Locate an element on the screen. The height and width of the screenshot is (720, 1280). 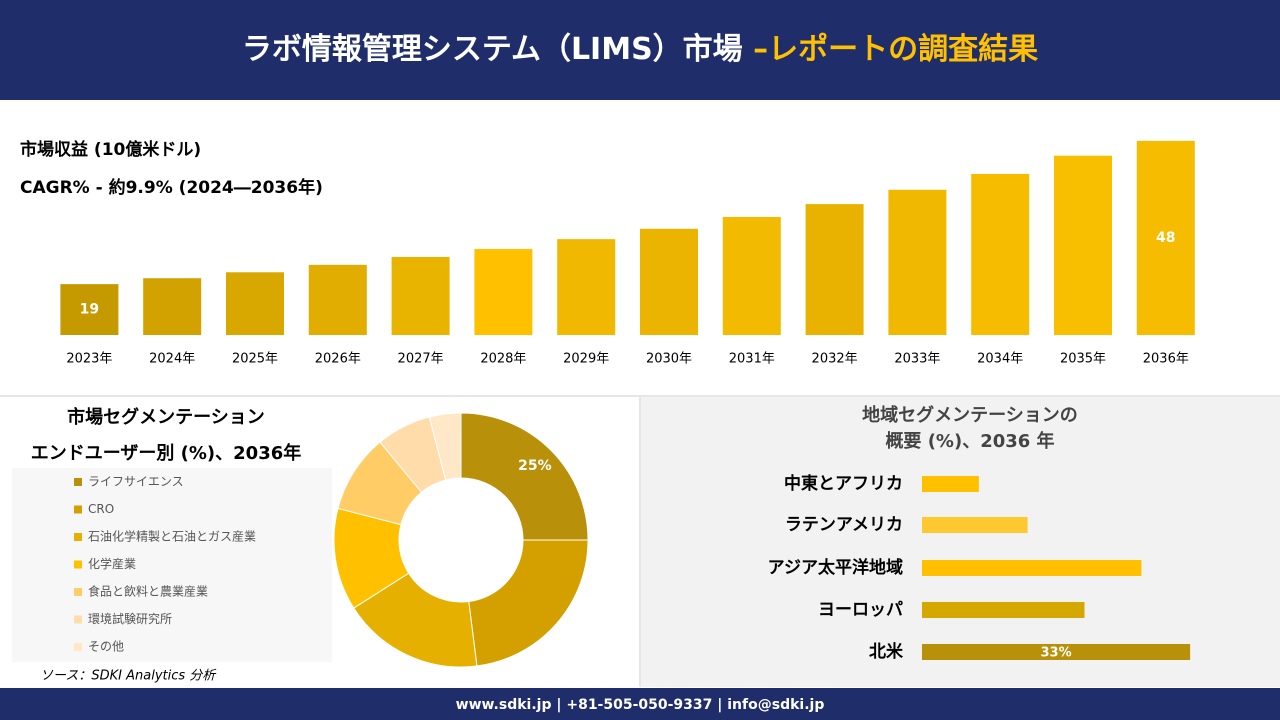
source: ソース：SDKI Analytics 分析 is located at coordinates (128, 676).